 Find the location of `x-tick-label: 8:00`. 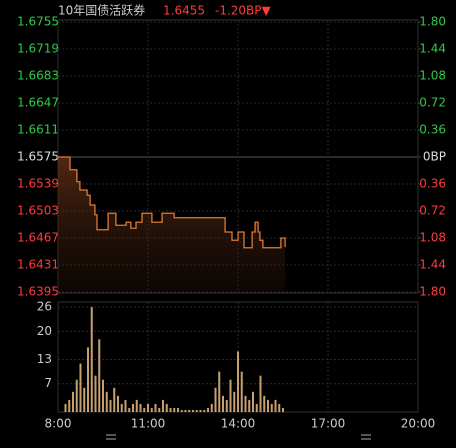

x-tick-label: 8:00 is located at coordinates (58, 424).